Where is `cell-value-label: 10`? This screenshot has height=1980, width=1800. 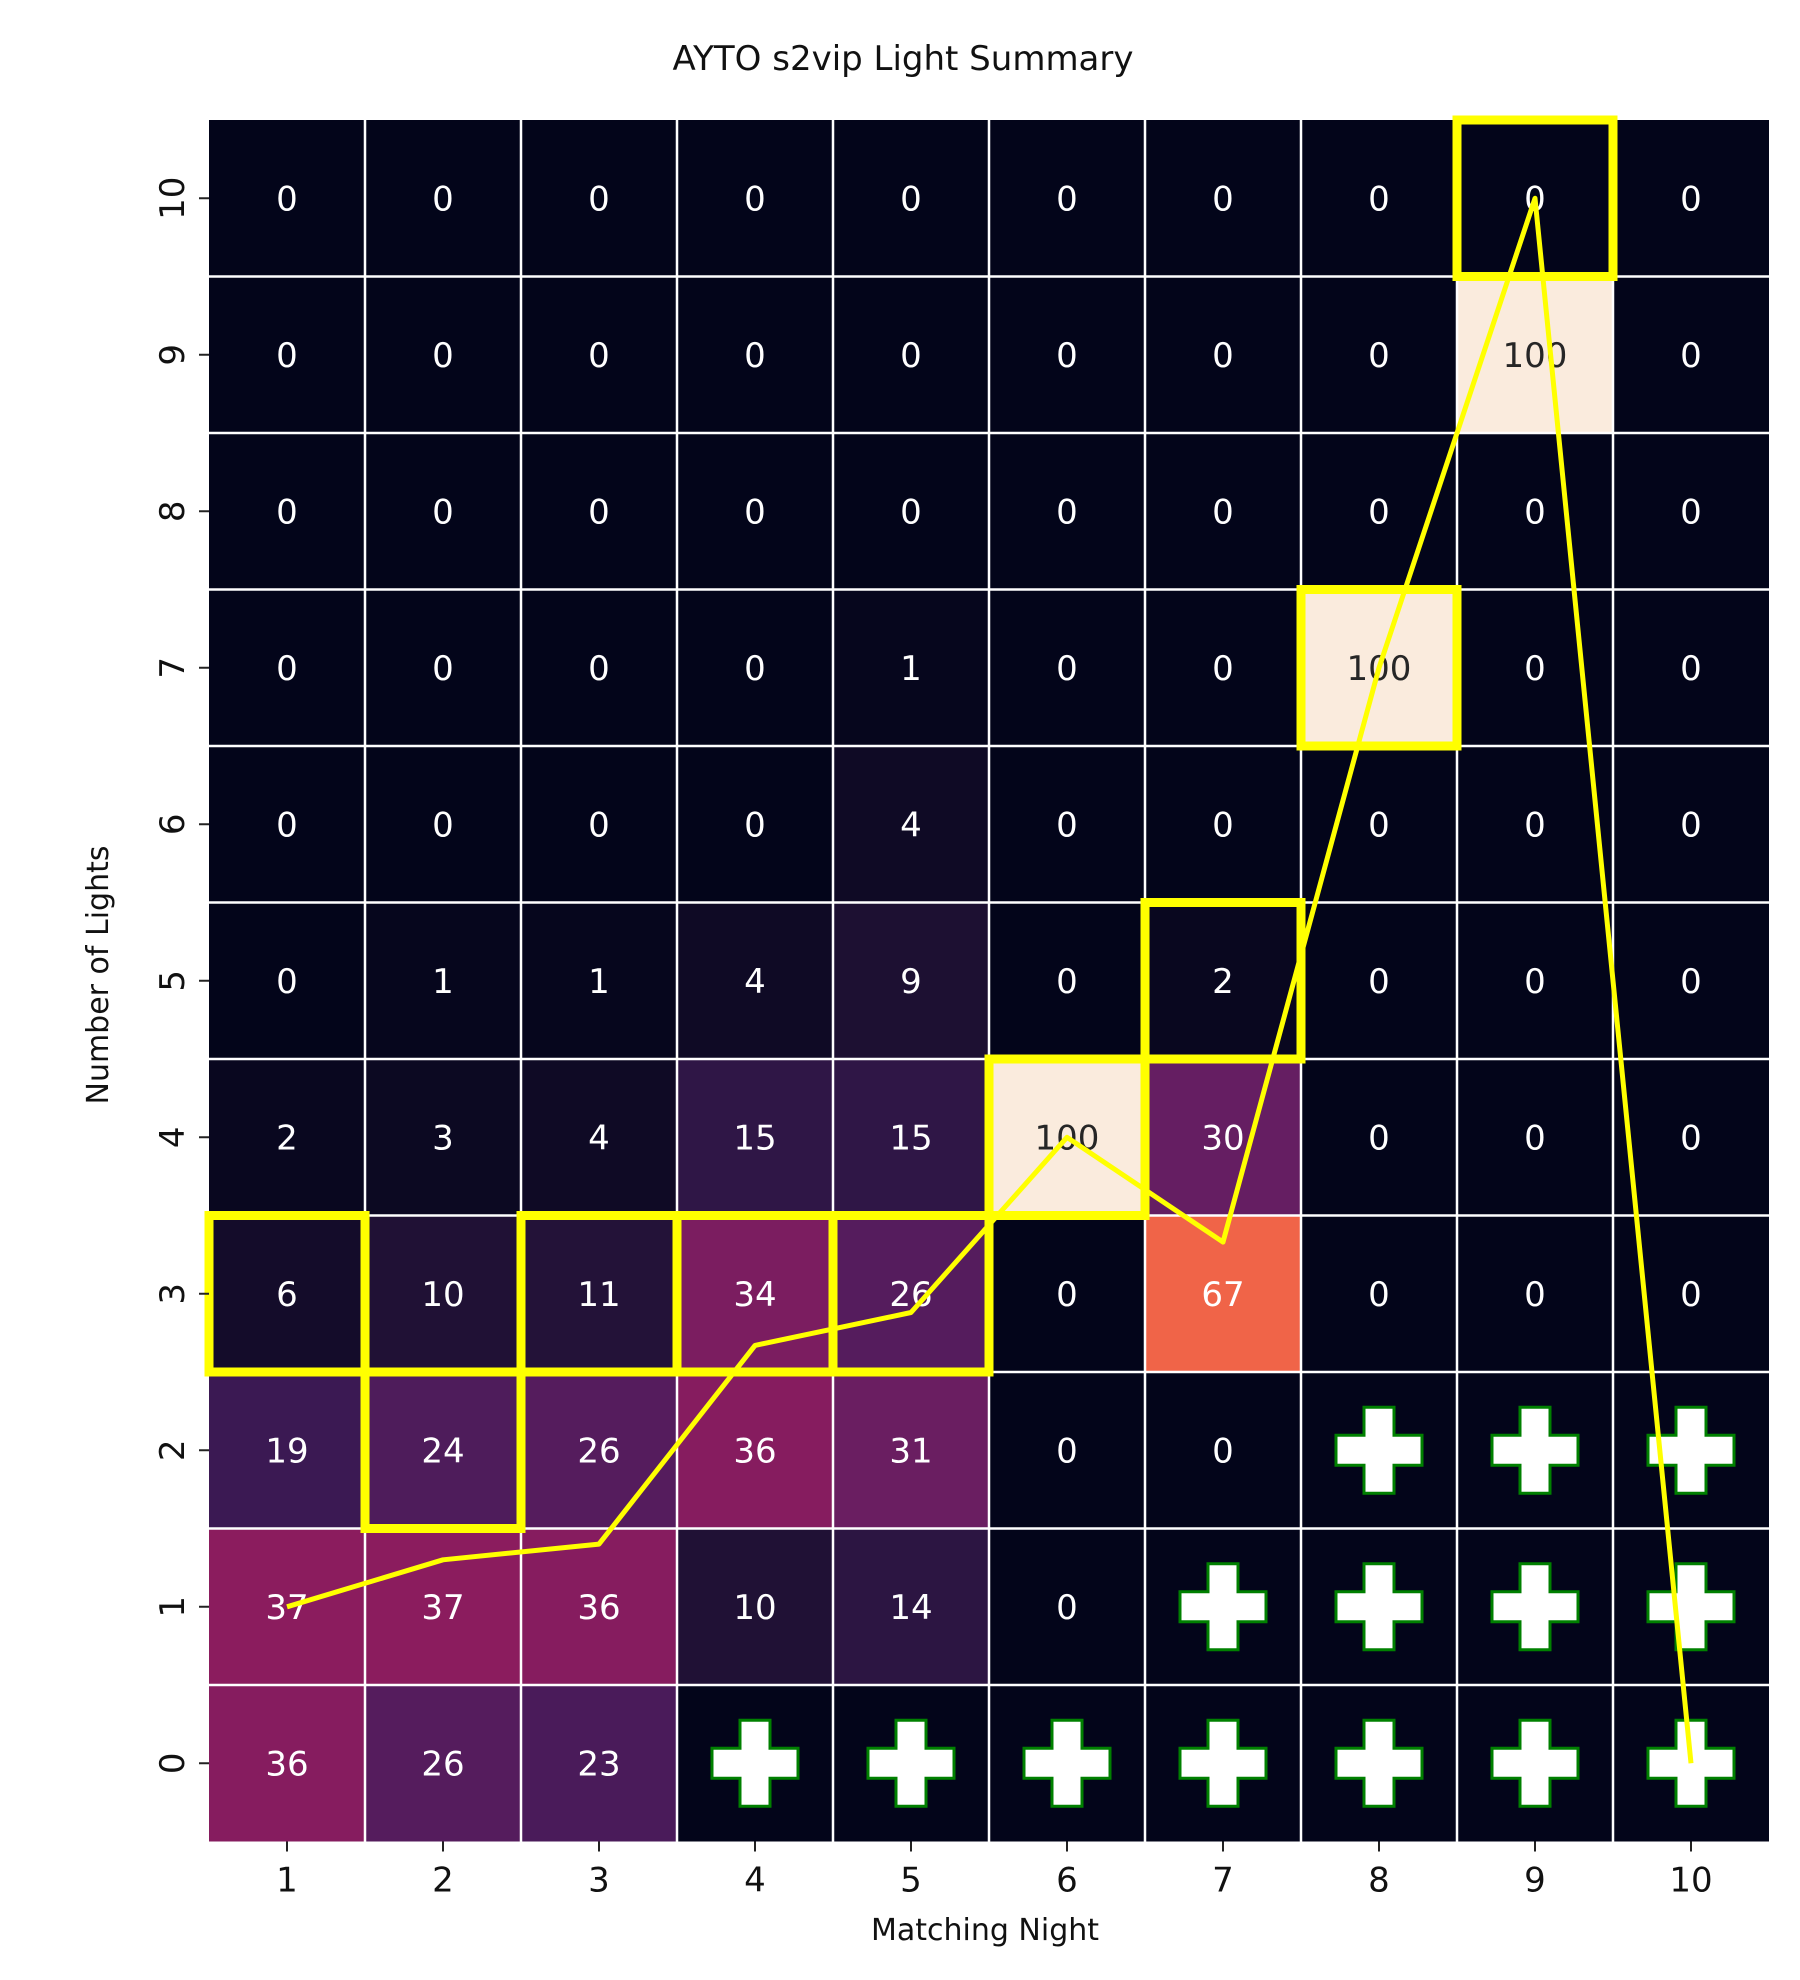 cell-value-label: 10 is located at coordinates (442, 1295).